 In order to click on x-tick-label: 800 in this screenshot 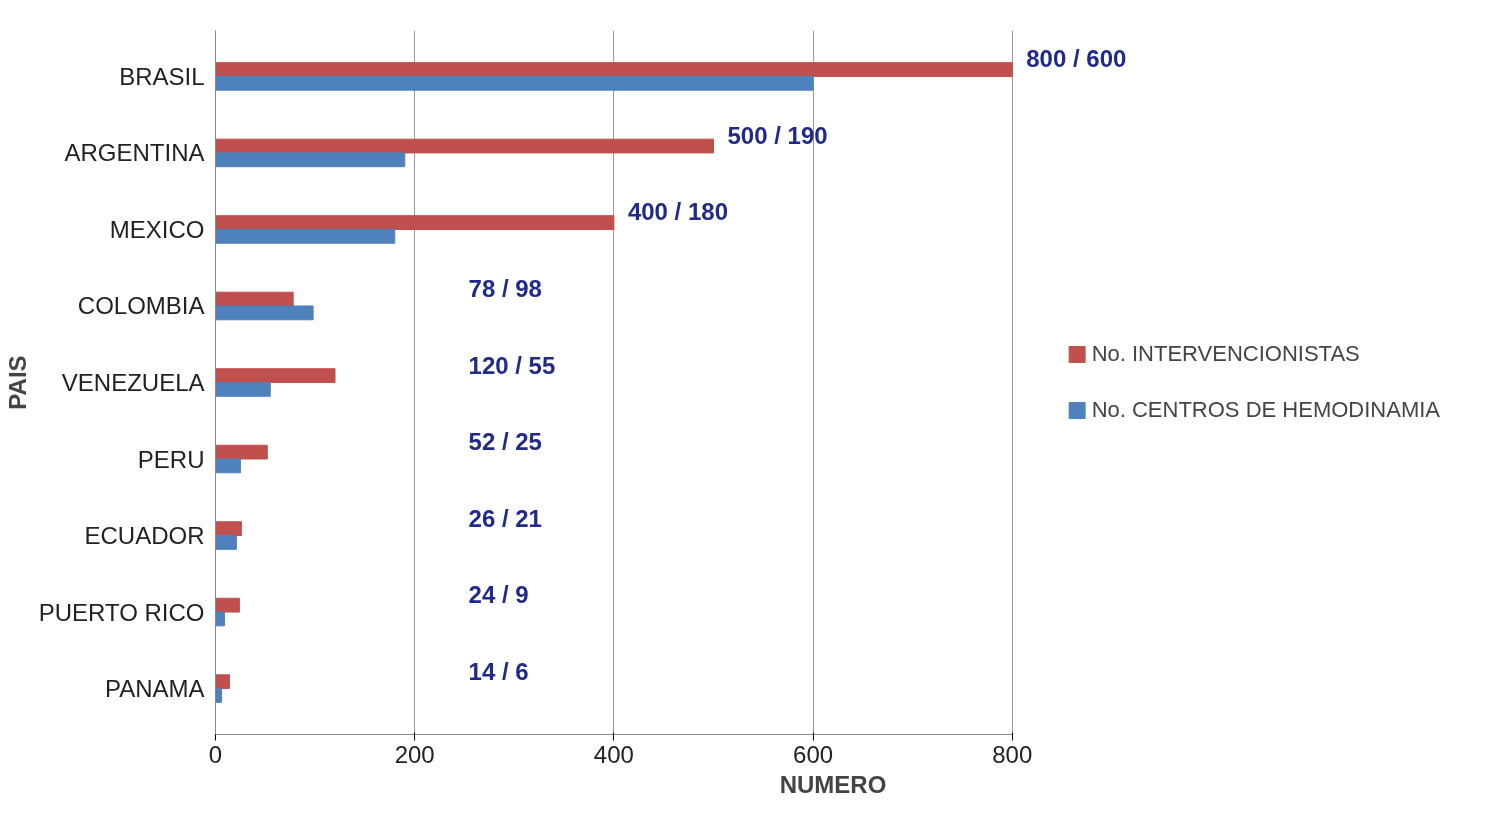, I will do `click(1012, 754)`.